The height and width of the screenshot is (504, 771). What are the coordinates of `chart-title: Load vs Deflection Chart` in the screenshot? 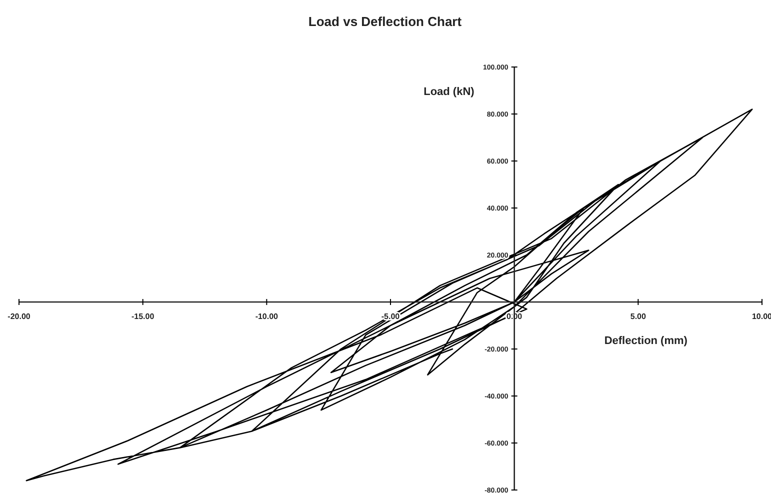 It's located at (385, 21).